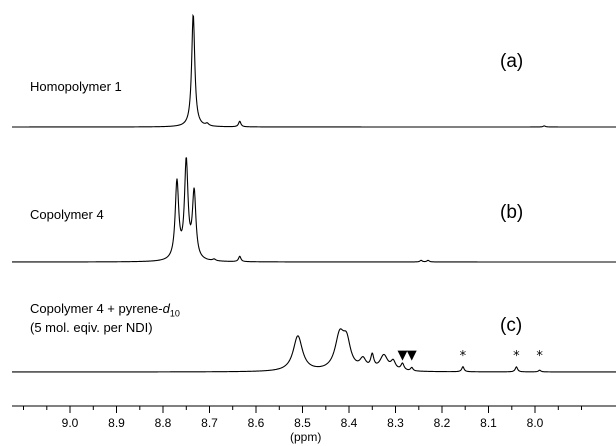  I want to click on peak-marker-4: *, so click(516, 356).